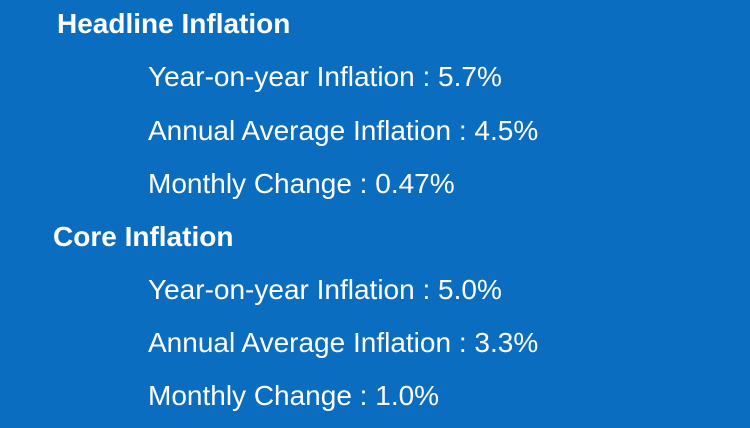 The width and height of the screenshot is (750, 428). What do you see at coordinates (174, 23) in the screenshot?
I see `section-heading: Headline Inflation` at bounding box center [174, 23].